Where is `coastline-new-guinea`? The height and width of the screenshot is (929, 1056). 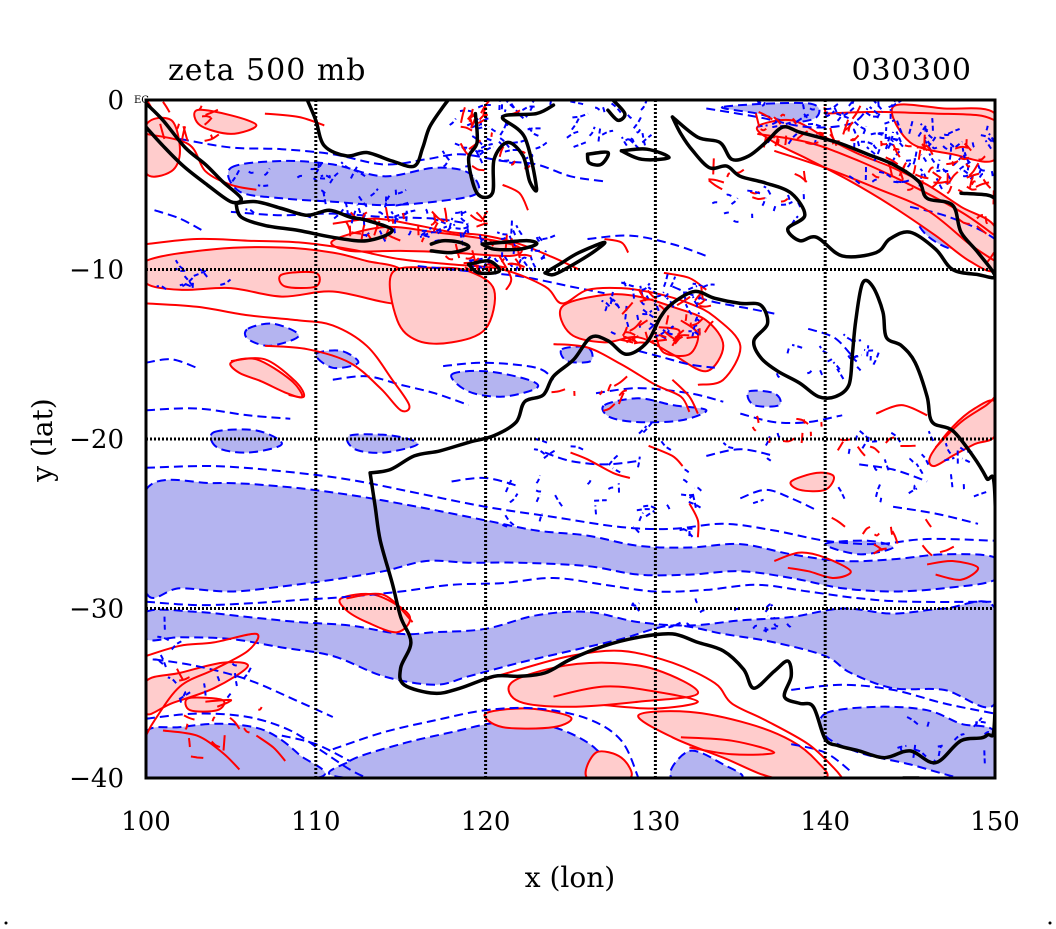
coastline-new-guinea is located at coordinates (832, 197).